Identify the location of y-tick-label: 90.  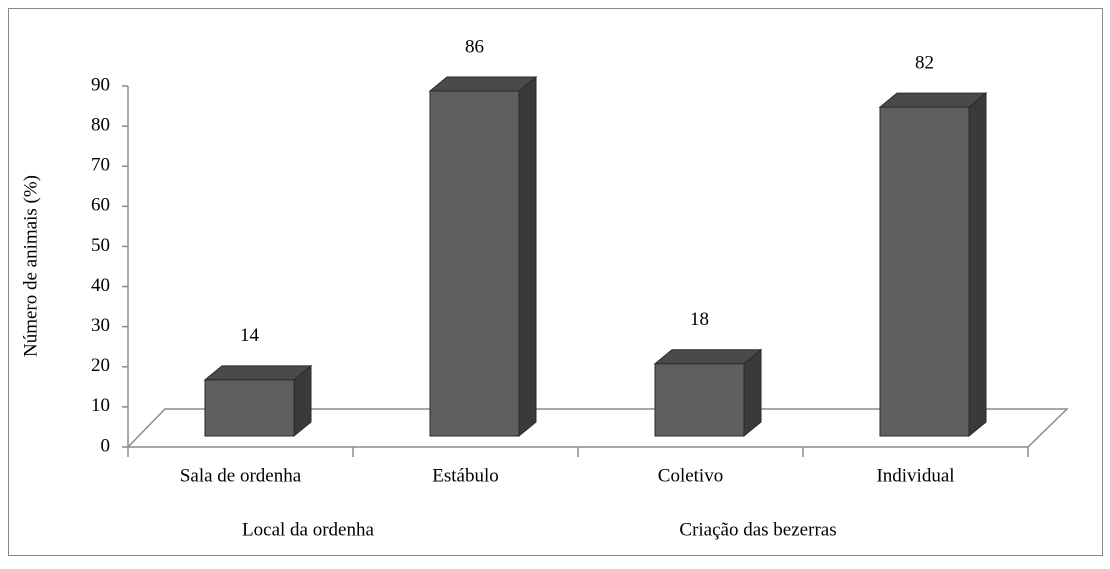
(100, 84).